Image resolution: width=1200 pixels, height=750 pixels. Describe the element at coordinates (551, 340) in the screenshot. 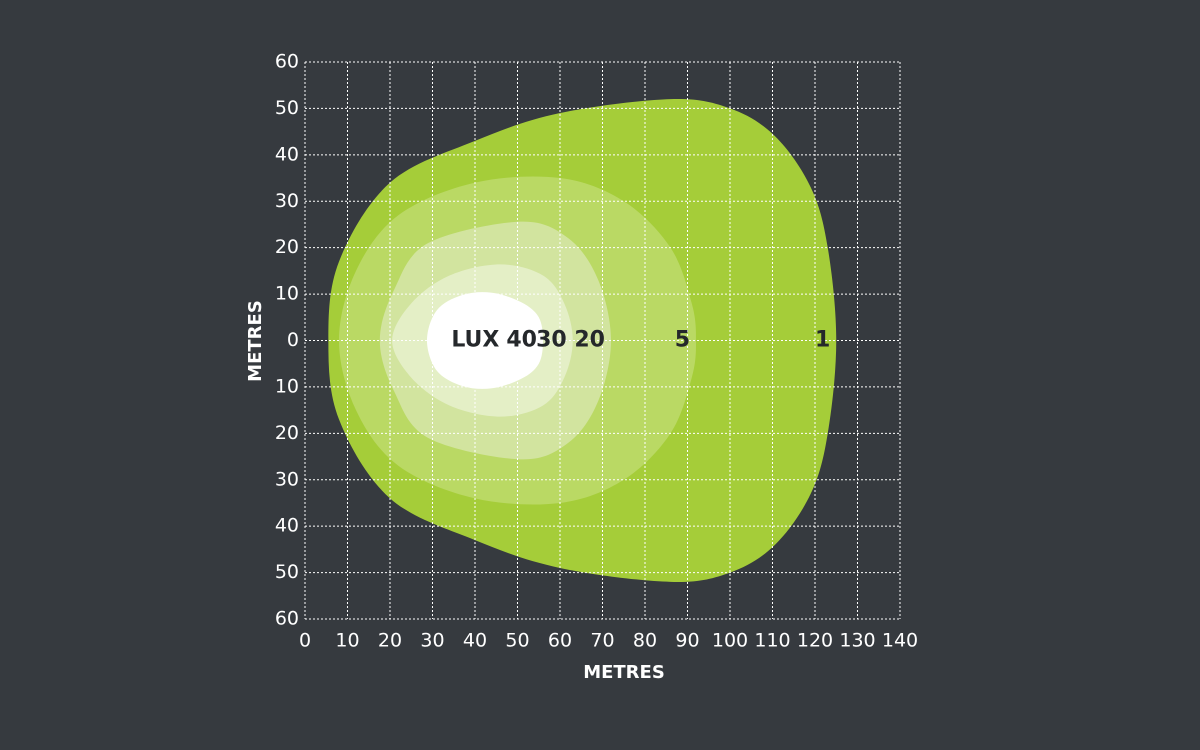

I see `zone-label: 30` at that location.